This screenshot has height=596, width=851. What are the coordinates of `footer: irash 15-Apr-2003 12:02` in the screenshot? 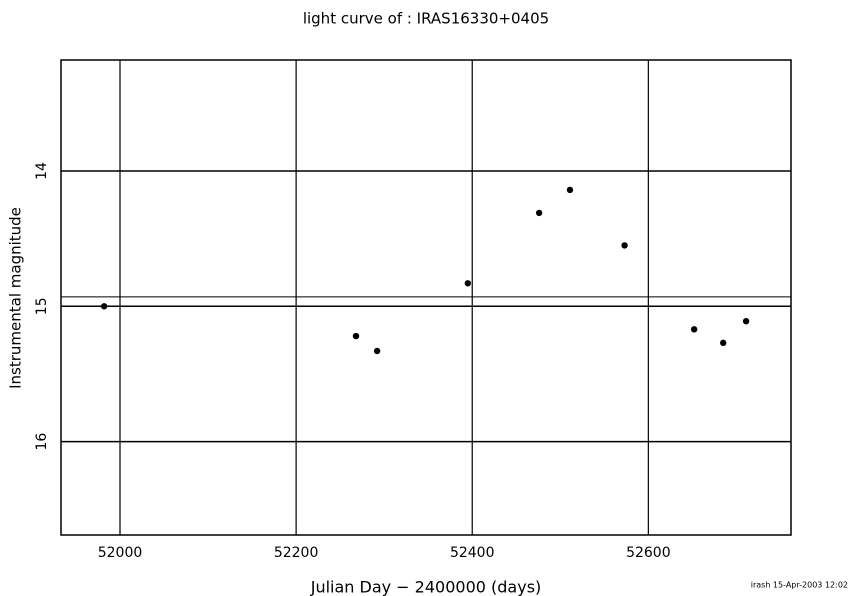 It's located at (799, 585).